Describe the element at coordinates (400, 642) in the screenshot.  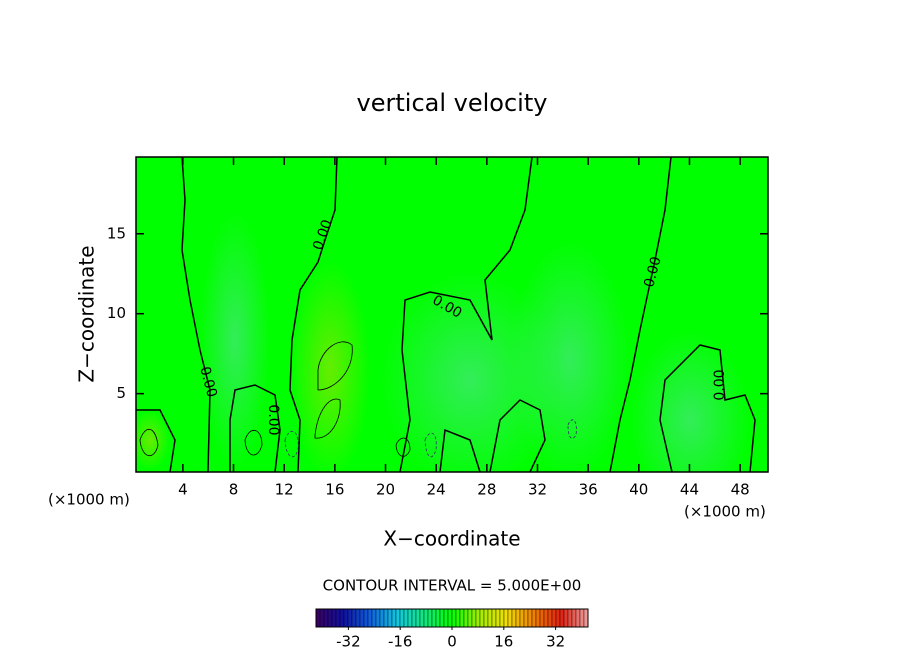
I see `colorbar-tick-label: -16` at that location.